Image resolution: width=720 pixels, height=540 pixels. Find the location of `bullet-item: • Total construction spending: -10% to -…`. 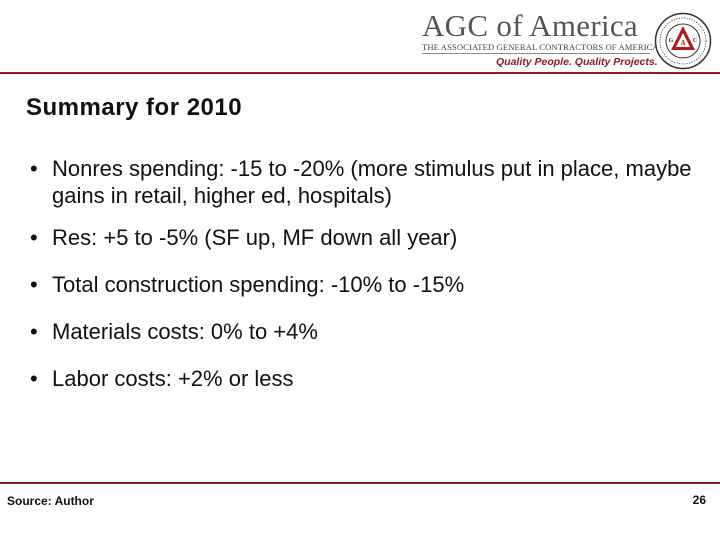

bullet-item: • Total construction spending: -10% to -… is located at coordinates (370, 284).